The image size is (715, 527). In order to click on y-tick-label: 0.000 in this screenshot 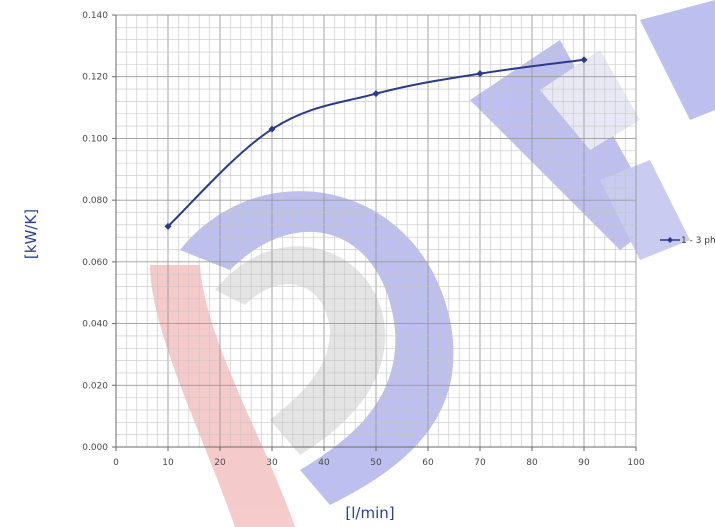, I will do `click(95, 448)`.